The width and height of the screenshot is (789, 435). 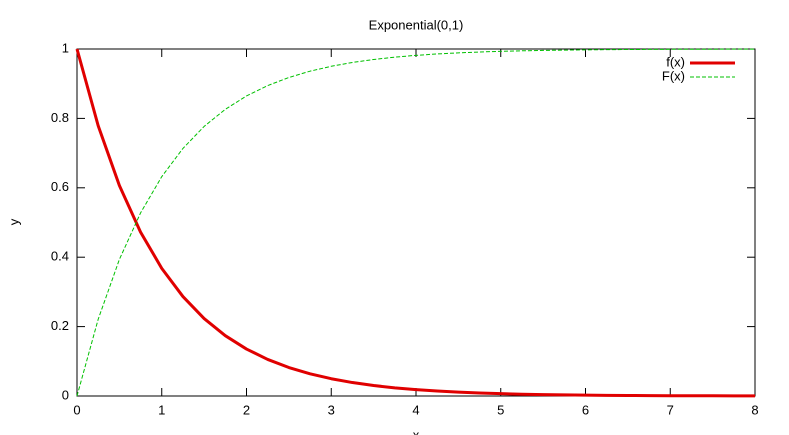 I want to click on x-axis-label: x, so click(x=416, y=431).